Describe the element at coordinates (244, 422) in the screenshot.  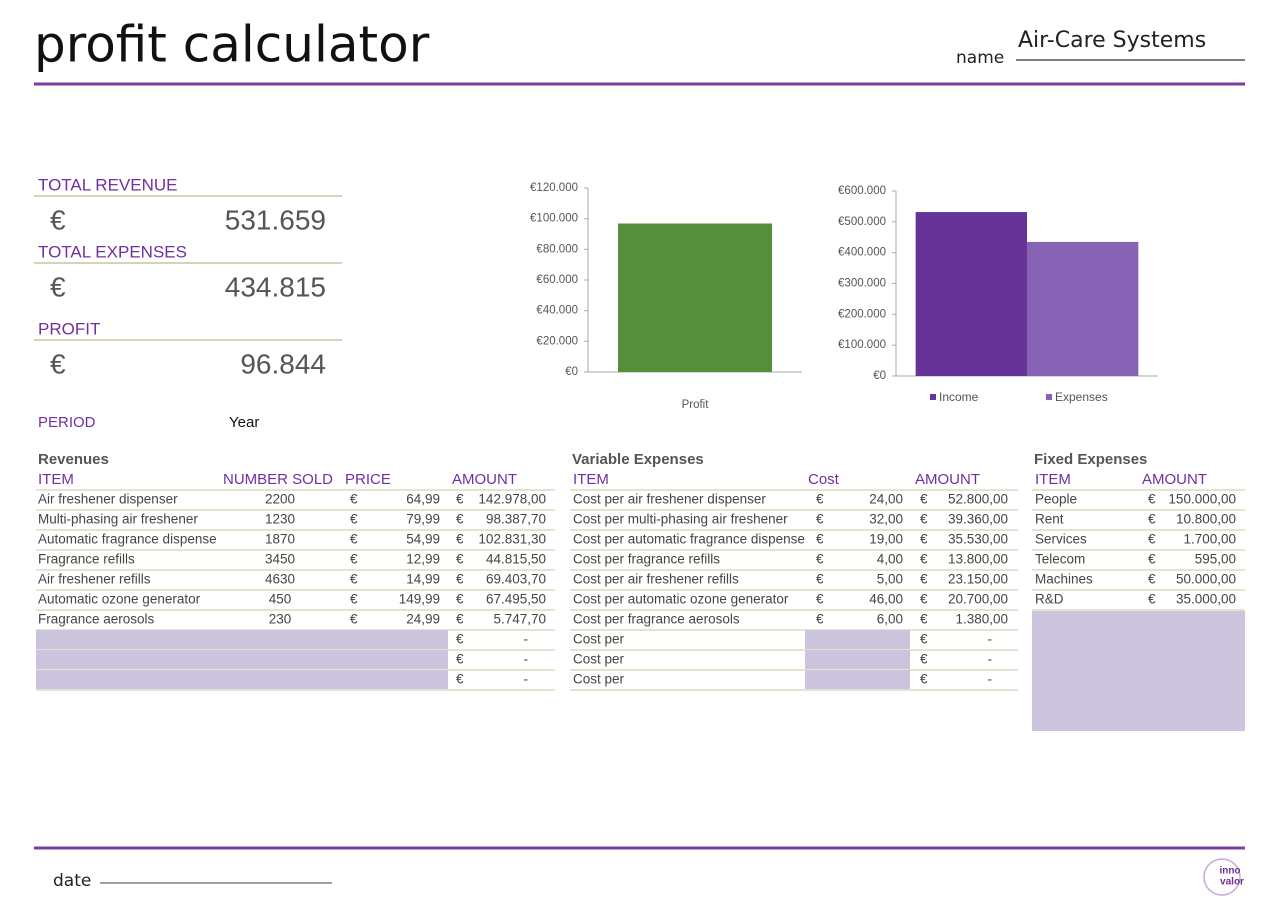
I see `period-value: Year` at that location.